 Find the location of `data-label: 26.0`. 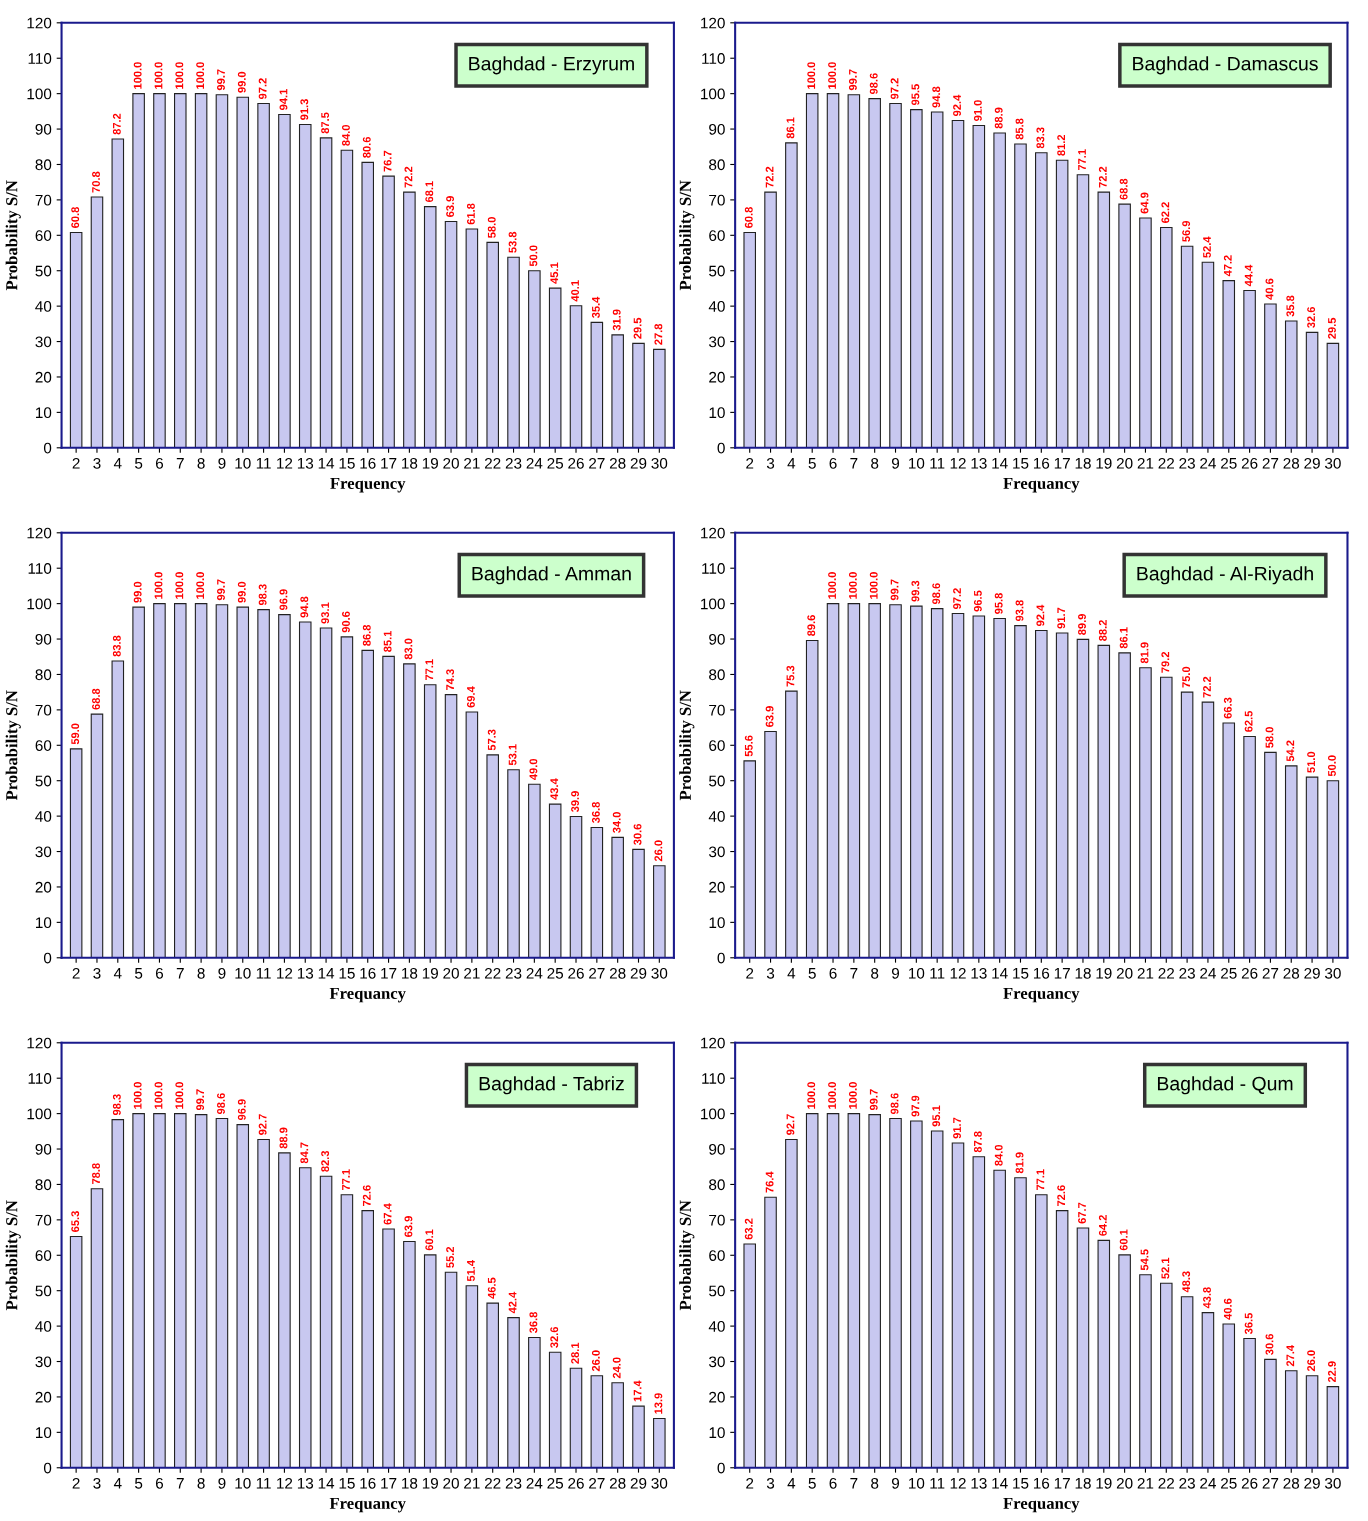

data-label: 26.0 is located at coordinates (1311, 1361).